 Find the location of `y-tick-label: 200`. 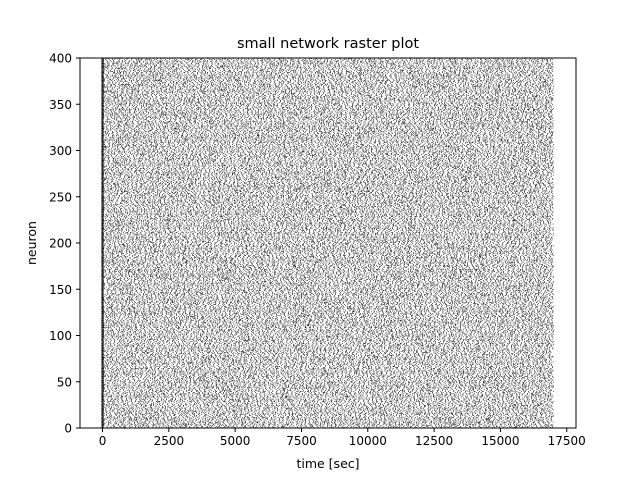

y-tick-label: 200 is located at coordinates (60, 244).